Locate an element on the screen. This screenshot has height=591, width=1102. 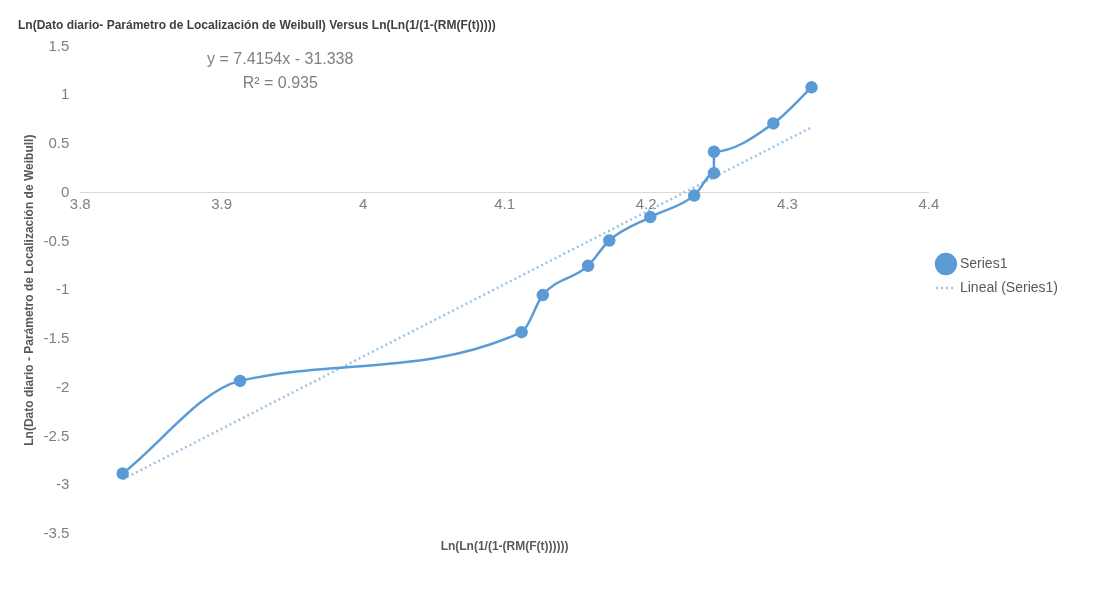
y-tick-label: 1 is located at coordinates (65, 94).